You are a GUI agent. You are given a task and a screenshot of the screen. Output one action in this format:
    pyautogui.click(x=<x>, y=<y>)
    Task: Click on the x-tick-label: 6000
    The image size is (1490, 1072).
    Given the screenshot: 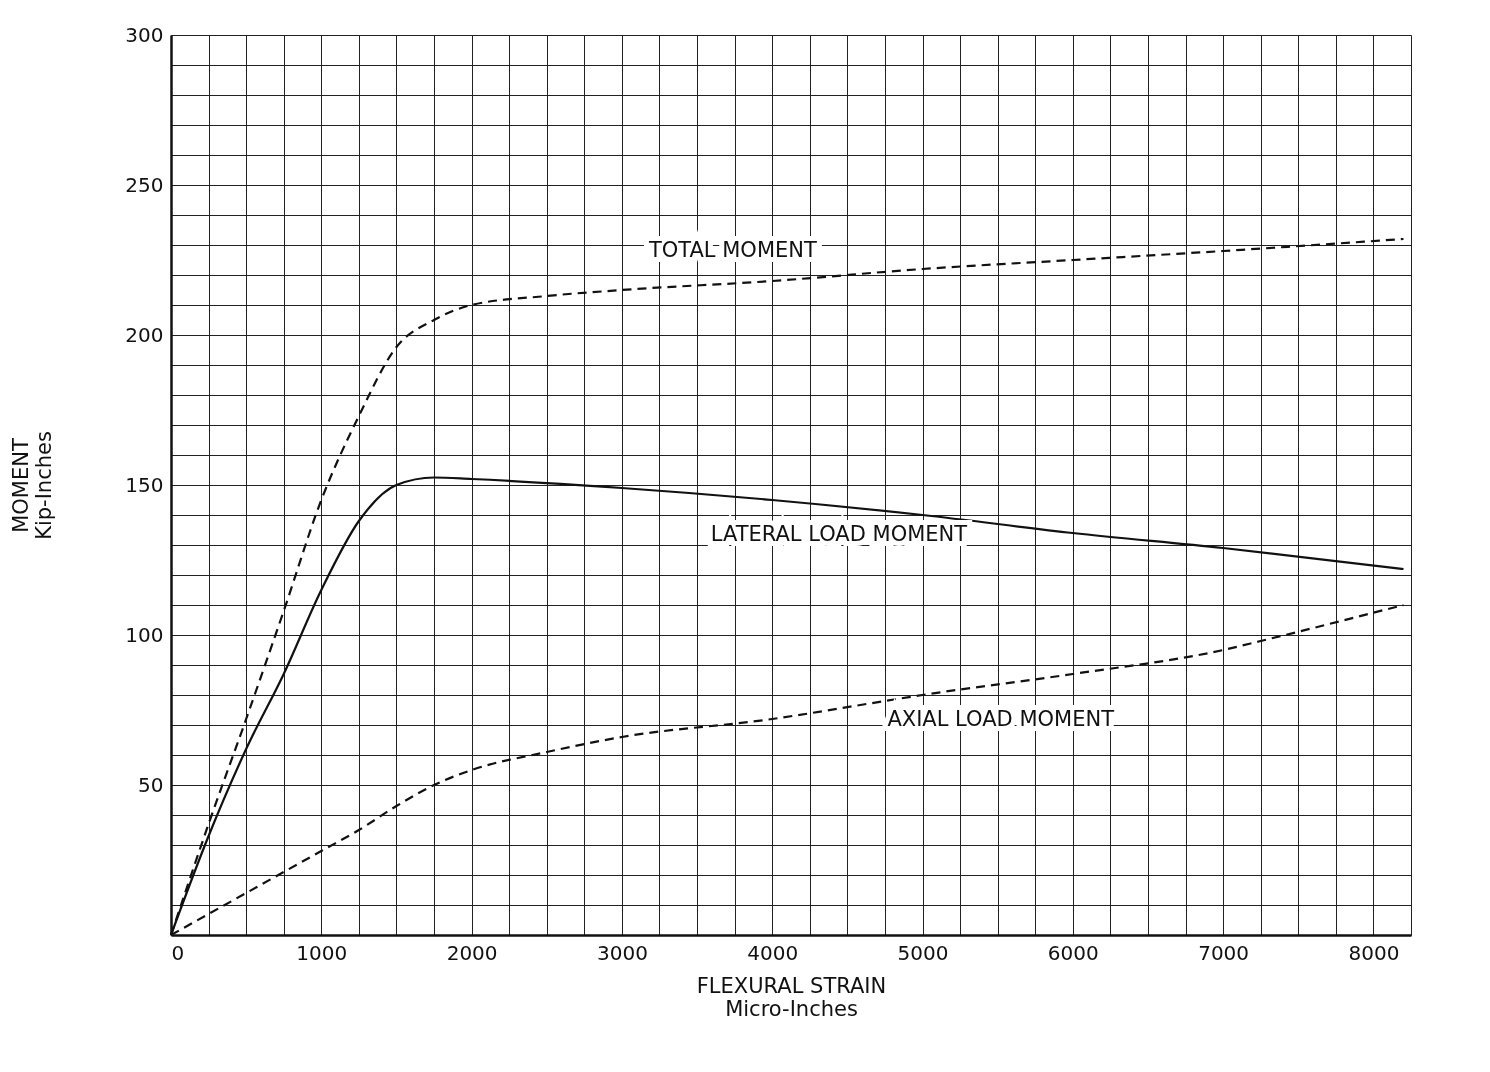 What is the action you would take?
    pyautogui.click(x=1073, y=952)
    